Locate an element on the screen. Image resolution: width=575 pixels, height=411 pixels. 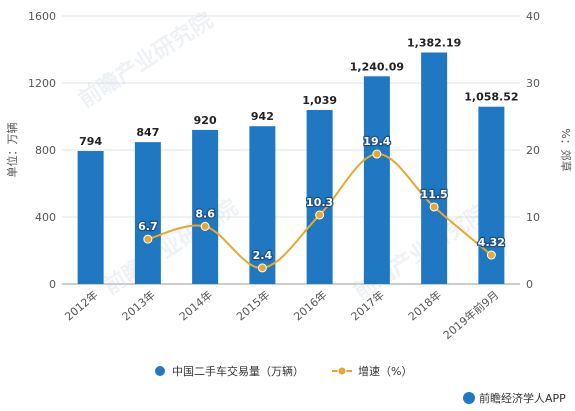
y-tick-left: 400 is located at coordinates (45, 217).